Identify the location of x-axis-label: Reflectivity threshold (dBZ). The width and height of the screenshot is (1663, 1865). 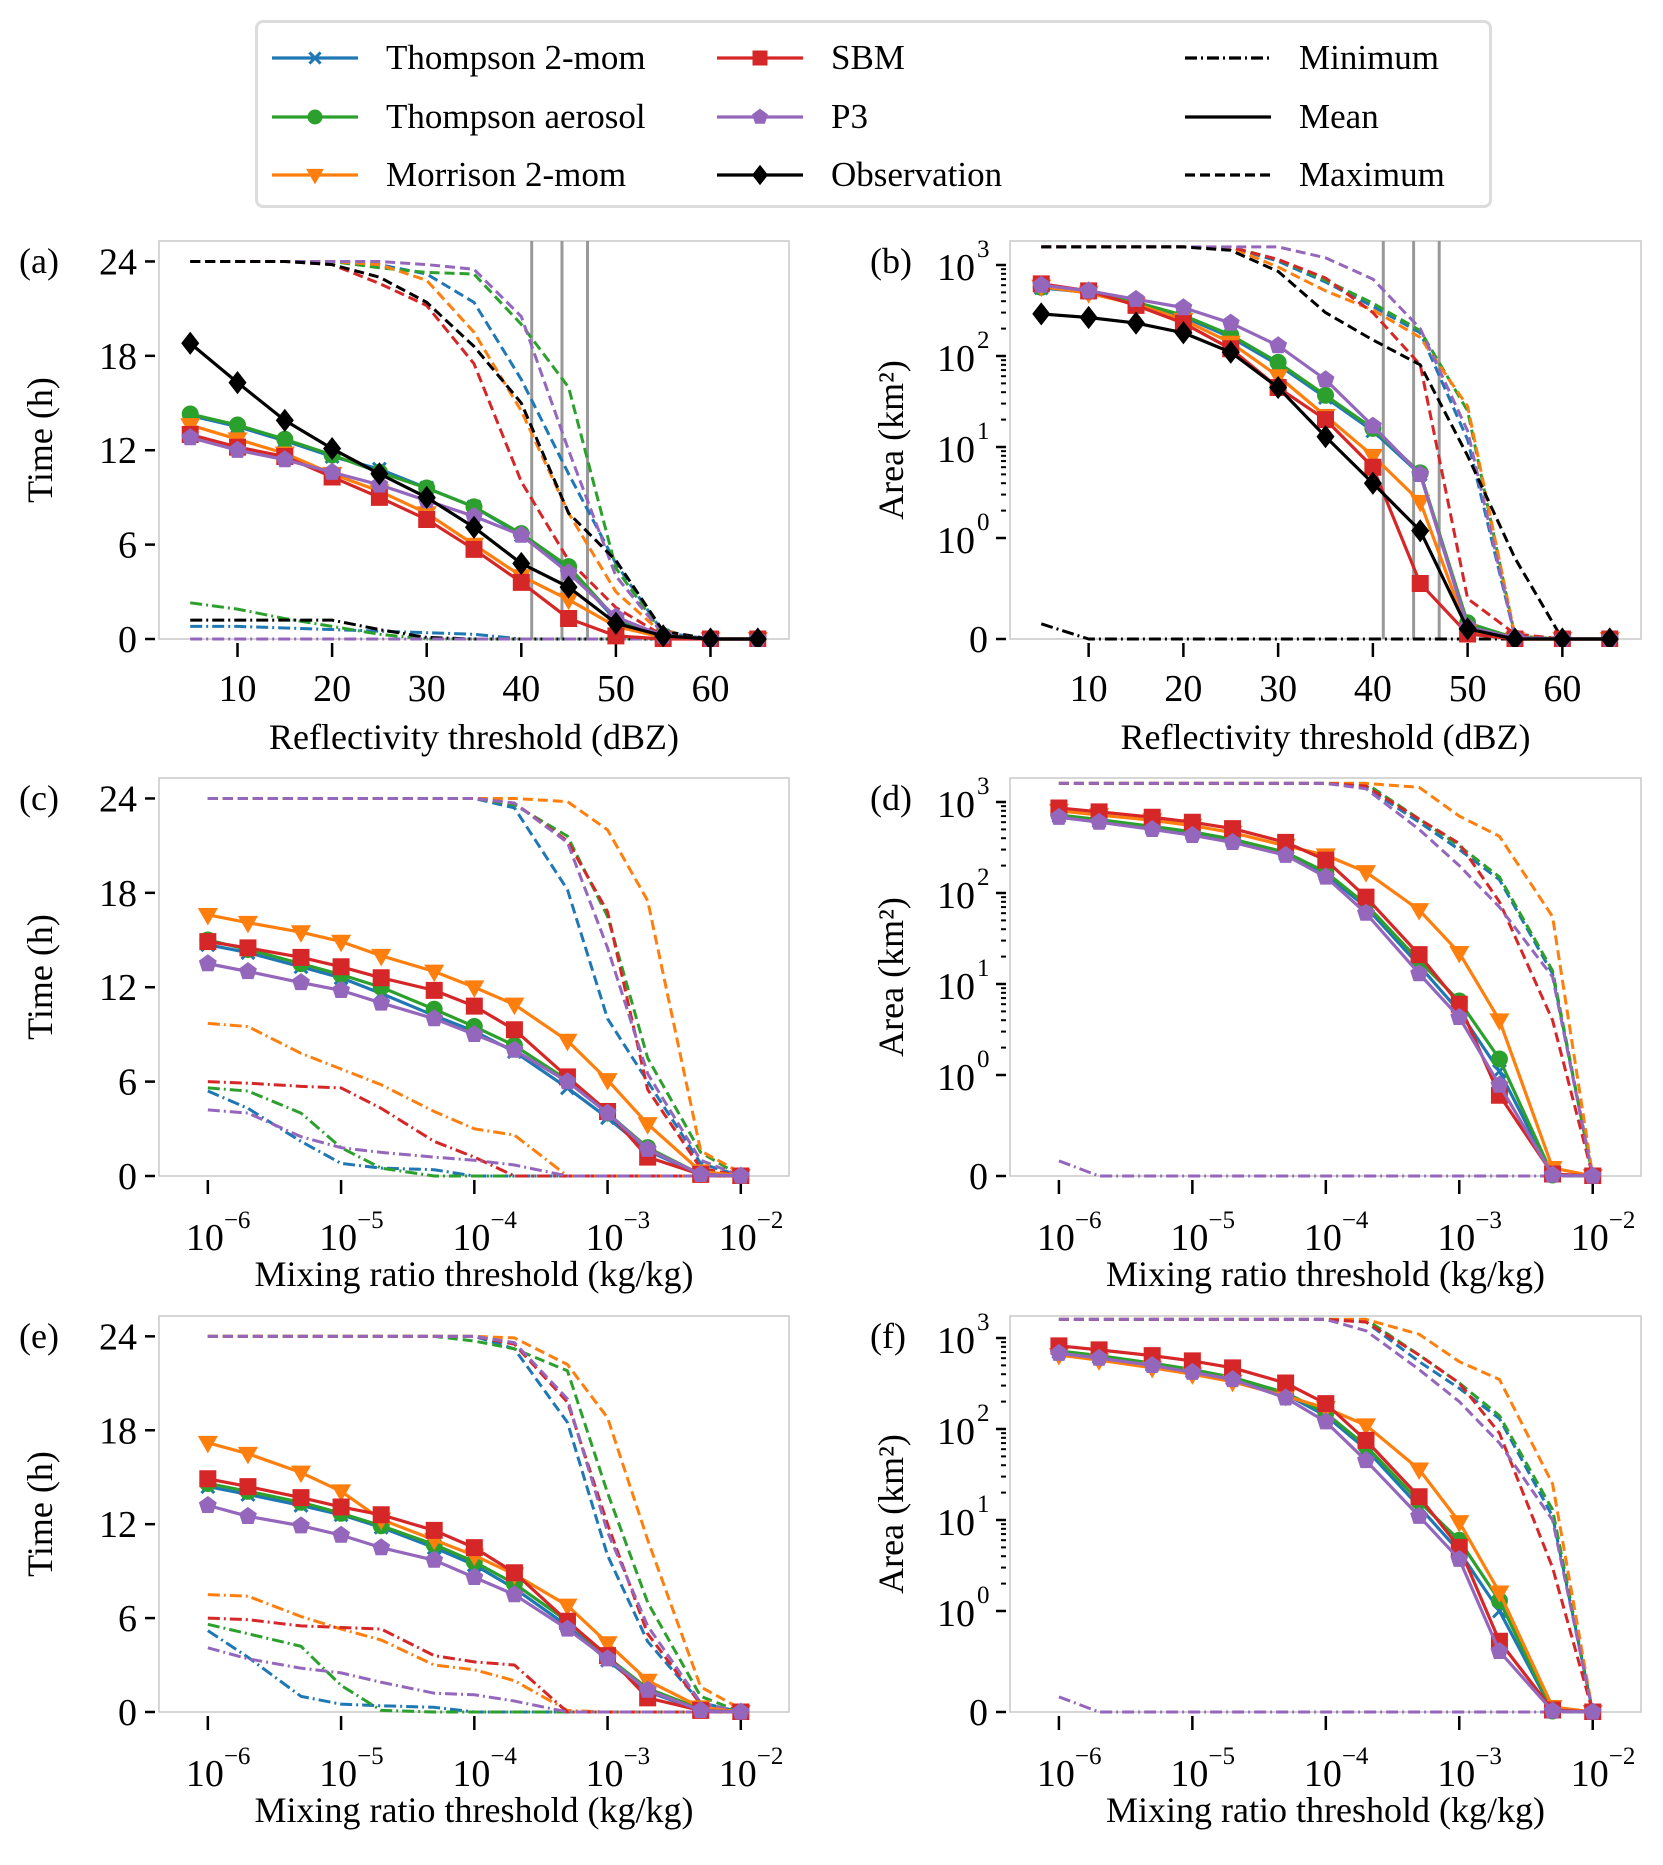
(474, 737).